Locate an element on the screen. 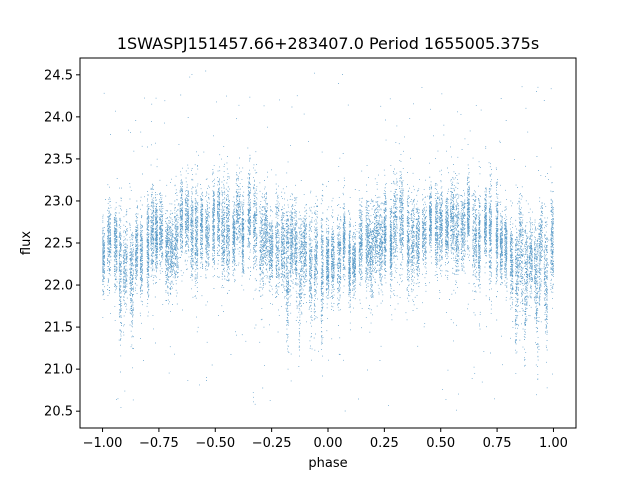 This screenshot has height=480, width=640. x-tick-label: 0.00 is located at coordinates (328, 443).